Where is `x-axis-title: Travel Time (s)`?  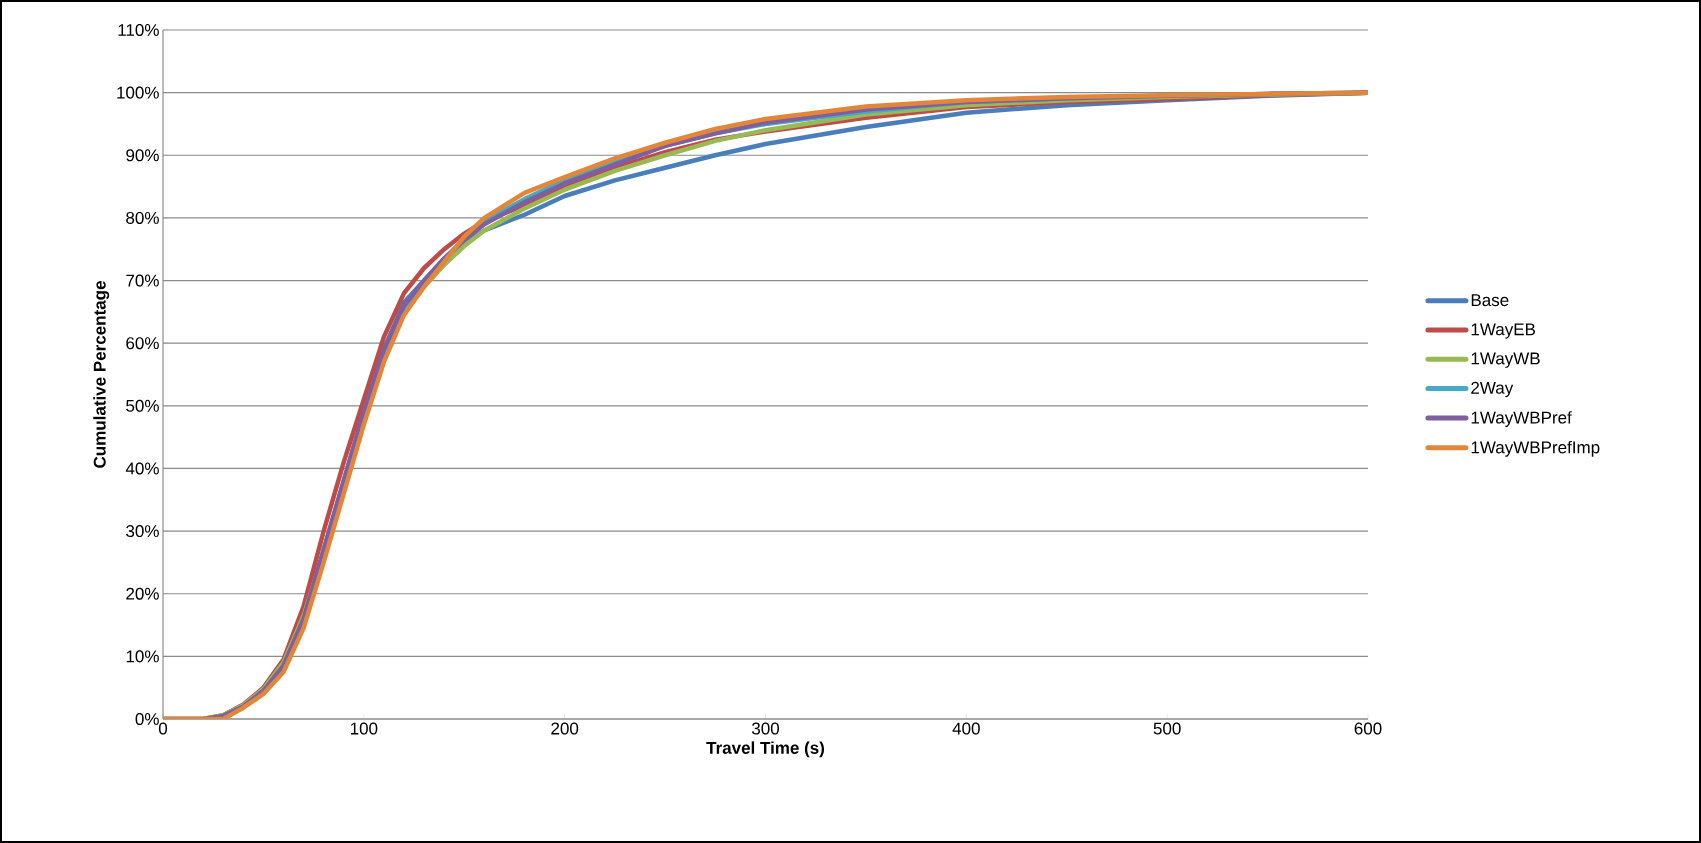
x-axis-title: Travel Time (s) is located at coordinates (765, 749).